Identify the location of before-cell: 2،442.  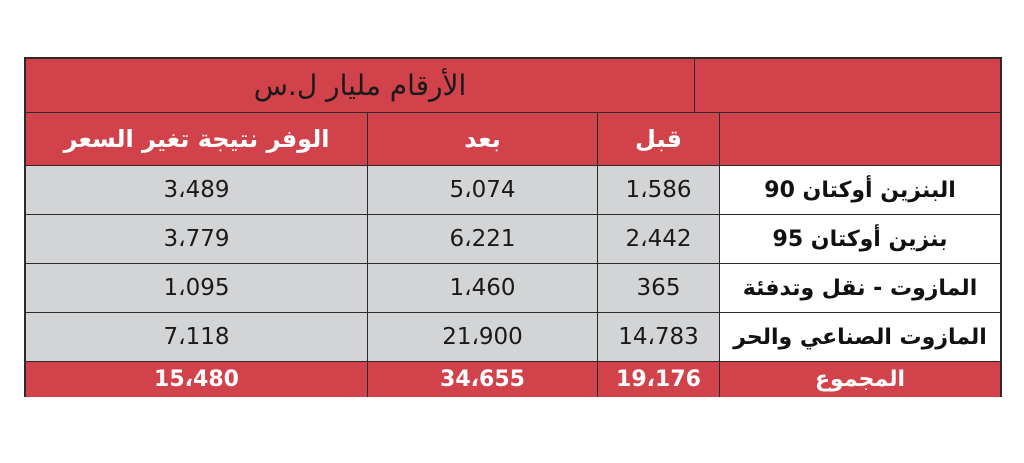
(659, 239).